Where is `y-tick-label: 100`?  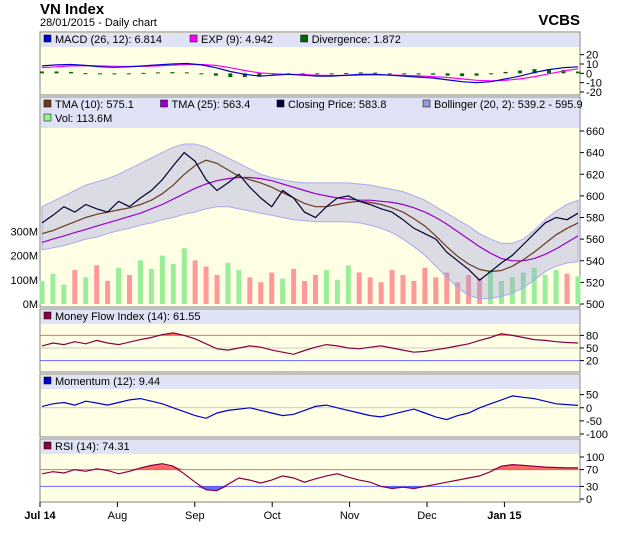 y-tick-label: 100 is located at coordinates (595, 458).